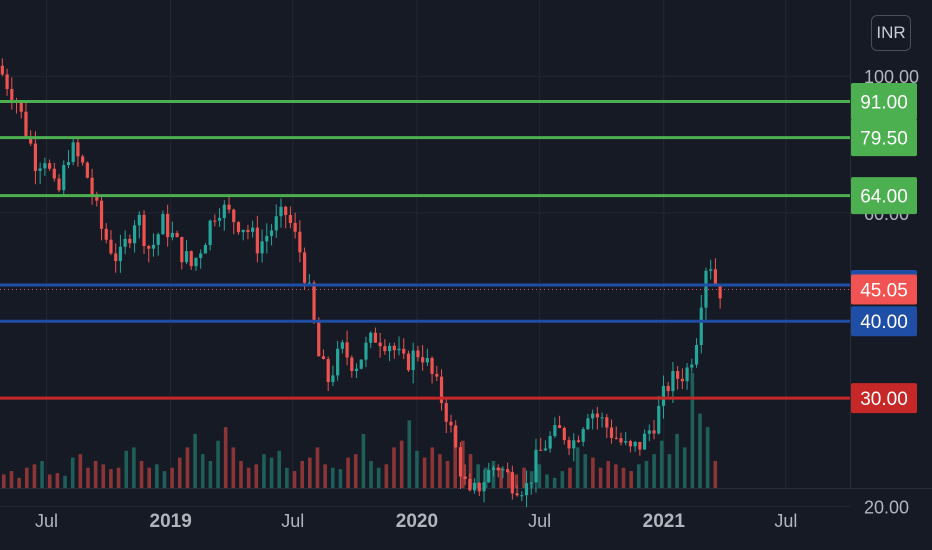 The height and width of the screenshot is (550, 932). Describe the element at coordinates (46, 521) in the screenshot. I see `time-tick-label: Jul` at that location.